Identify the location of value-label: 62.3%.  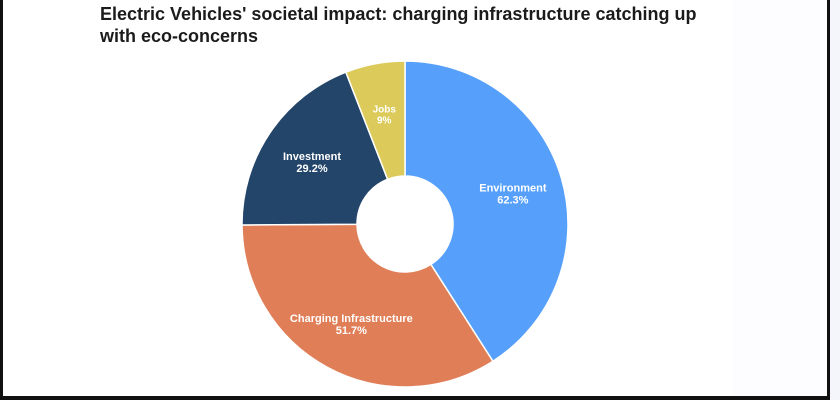
(512, 200).